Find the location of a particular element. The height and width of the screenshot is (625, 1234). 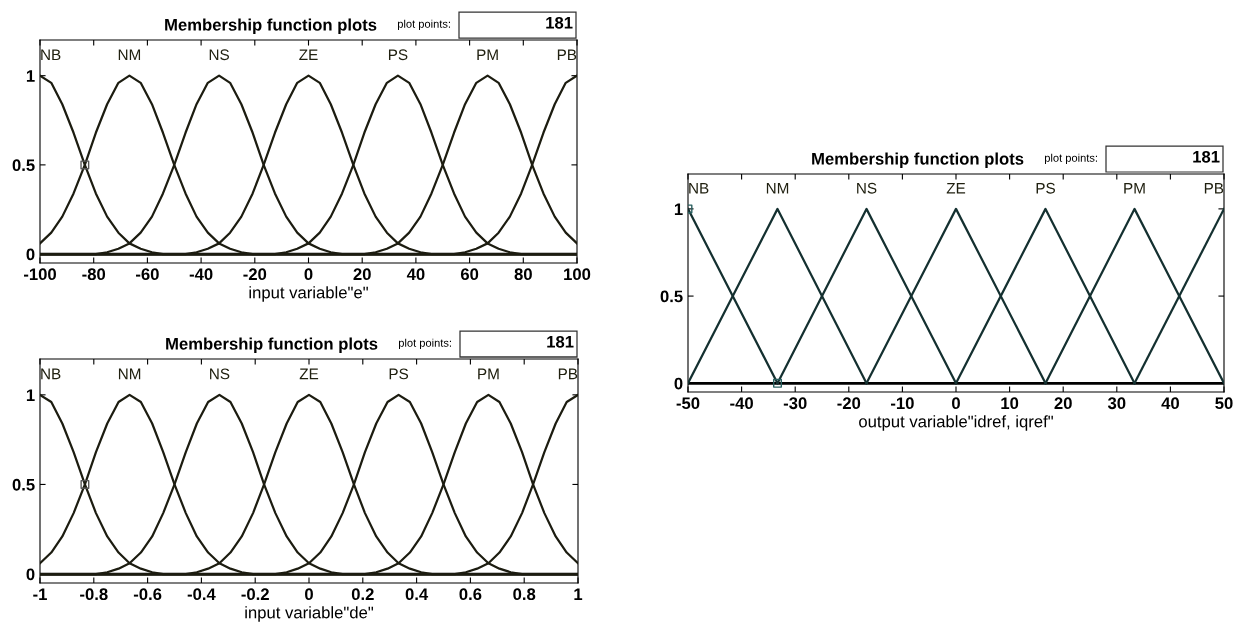

x-tick-label: 80 is located at coordinates (523, 274).